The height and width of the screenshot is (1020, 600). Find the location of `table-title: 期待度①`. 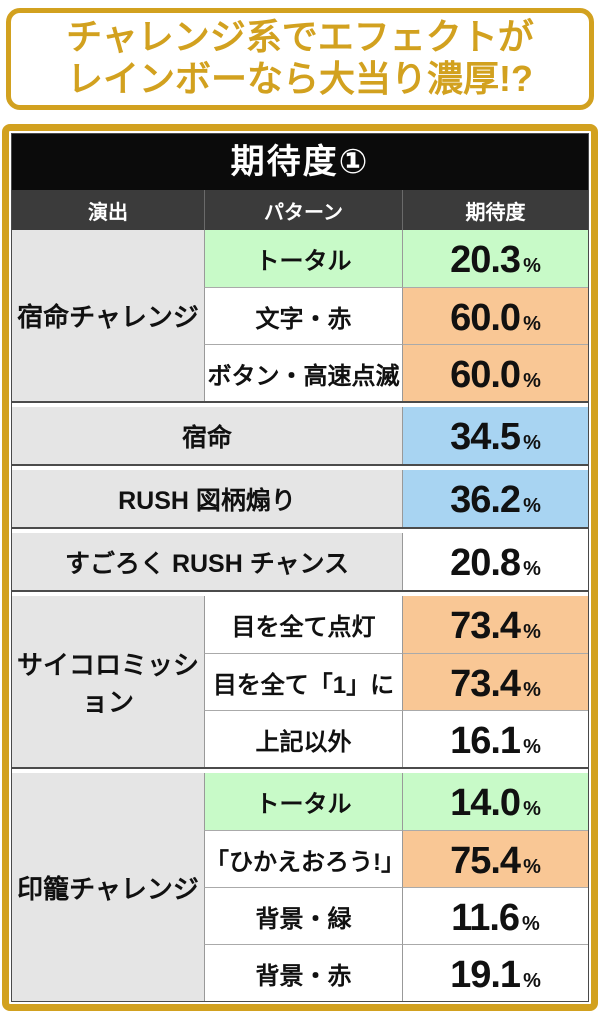

table-title: 期待度① is located at coordinates (300, 162).